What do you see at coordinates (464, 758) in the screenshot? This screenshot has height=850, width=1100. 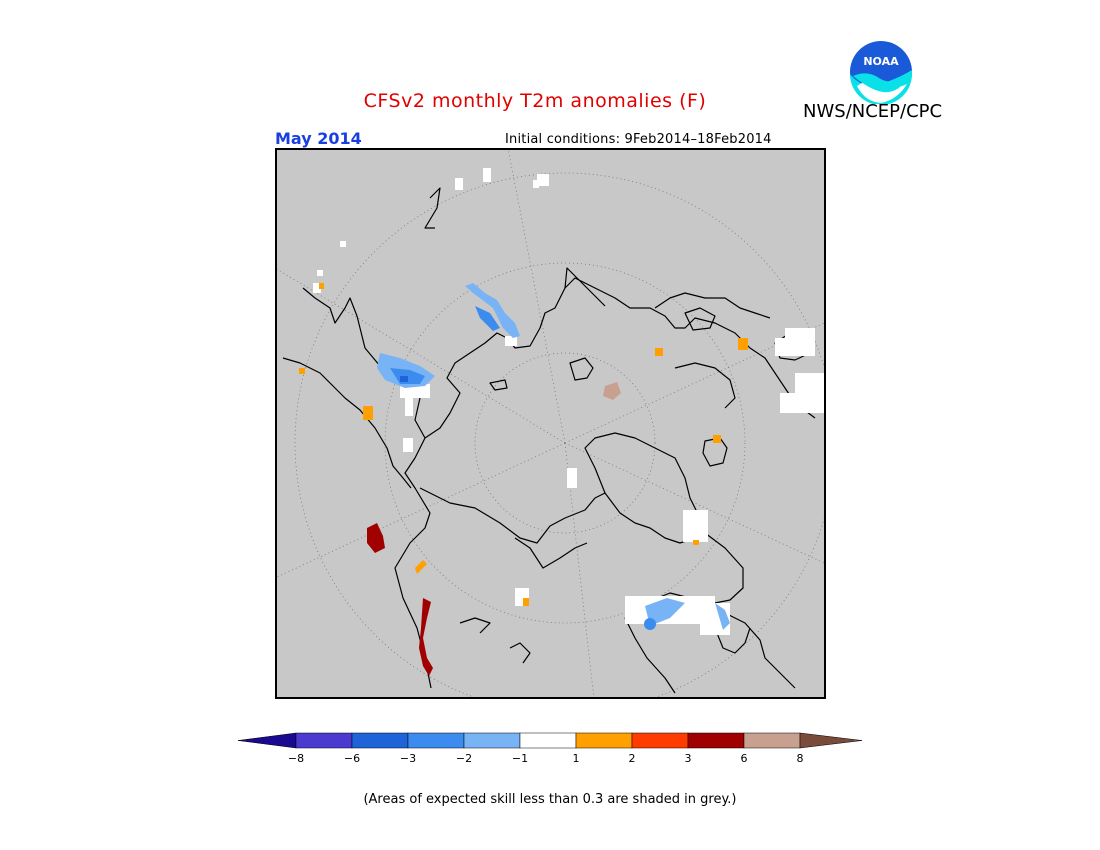 I see `legend-label: −2` at bounding box center [464, 758].